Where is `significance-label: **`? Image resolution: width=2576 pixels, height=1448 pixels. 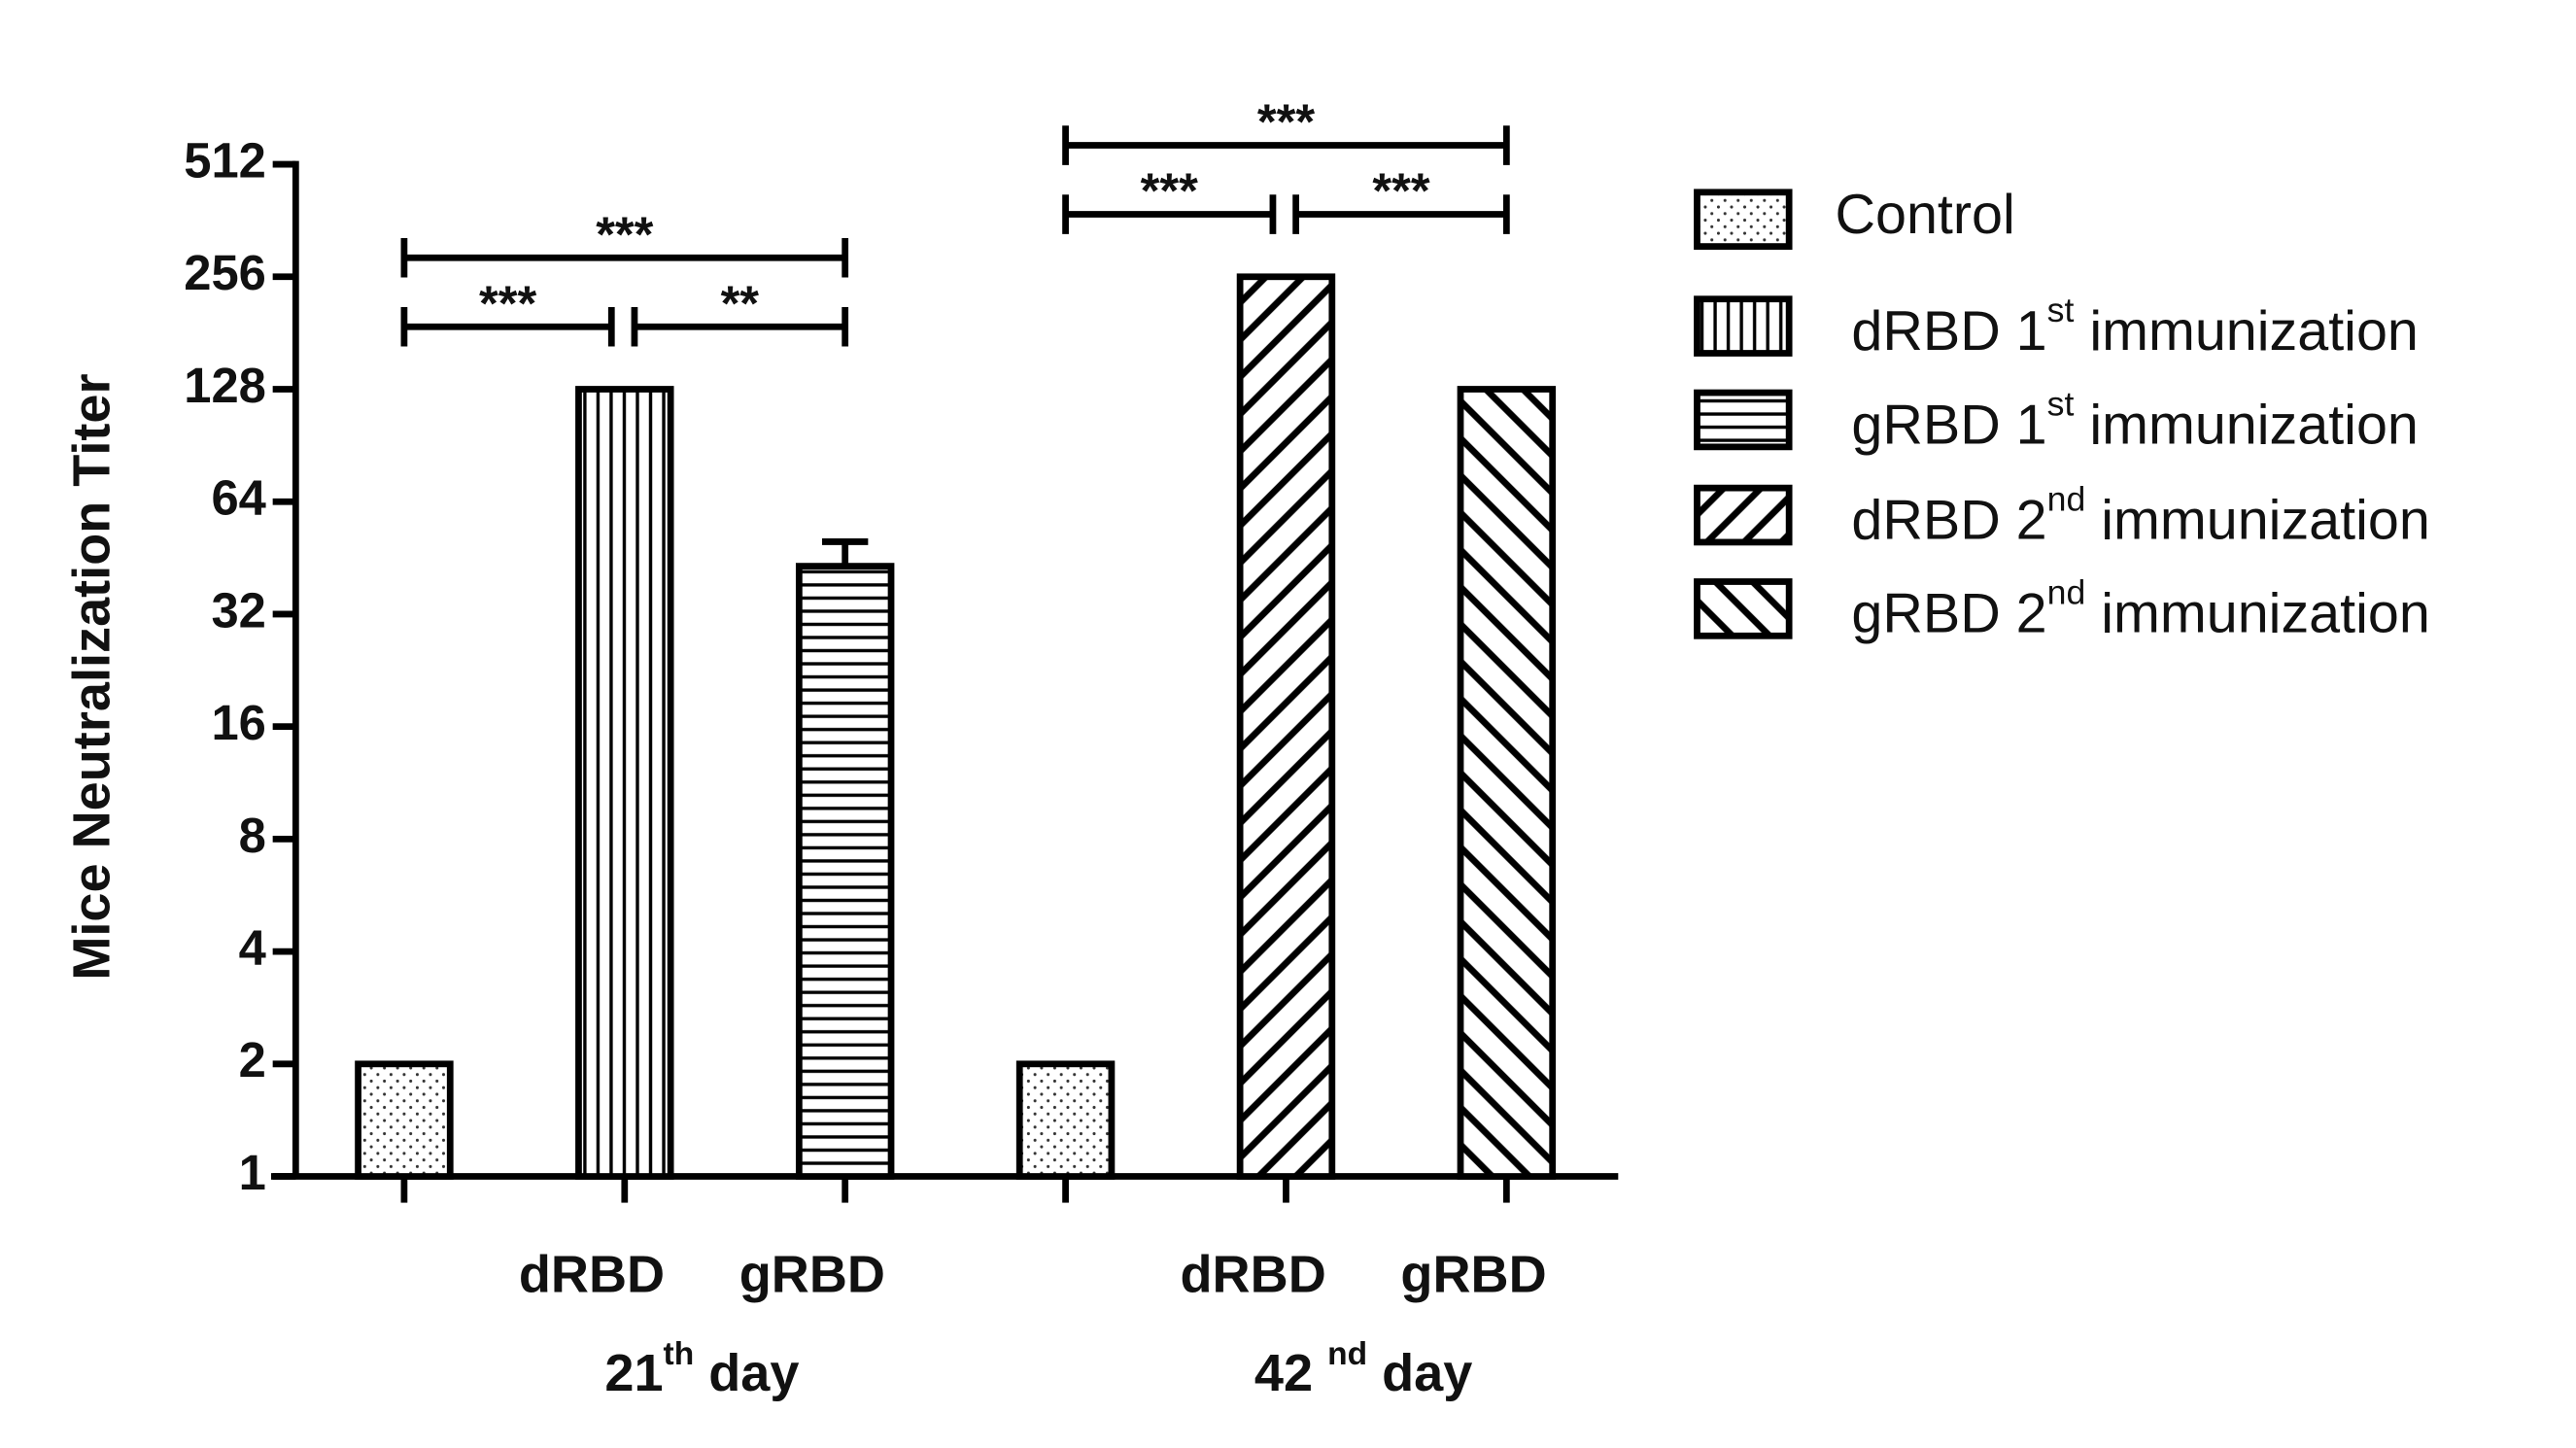
significance-label: ** is located at coordinates (741, 302).